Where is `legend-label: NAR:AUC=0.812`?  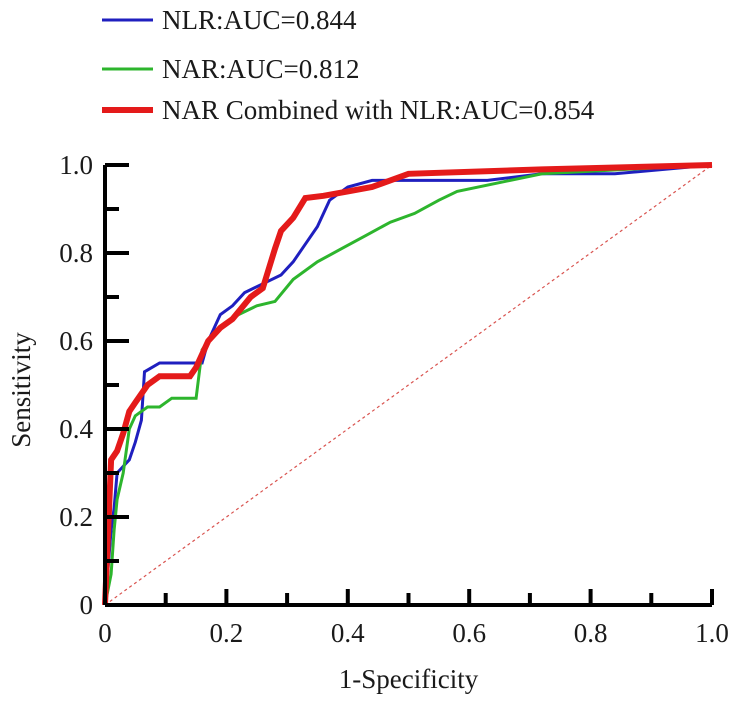
legend-label: NAR:AUC=0.812 is located at coordinates (261, 69).